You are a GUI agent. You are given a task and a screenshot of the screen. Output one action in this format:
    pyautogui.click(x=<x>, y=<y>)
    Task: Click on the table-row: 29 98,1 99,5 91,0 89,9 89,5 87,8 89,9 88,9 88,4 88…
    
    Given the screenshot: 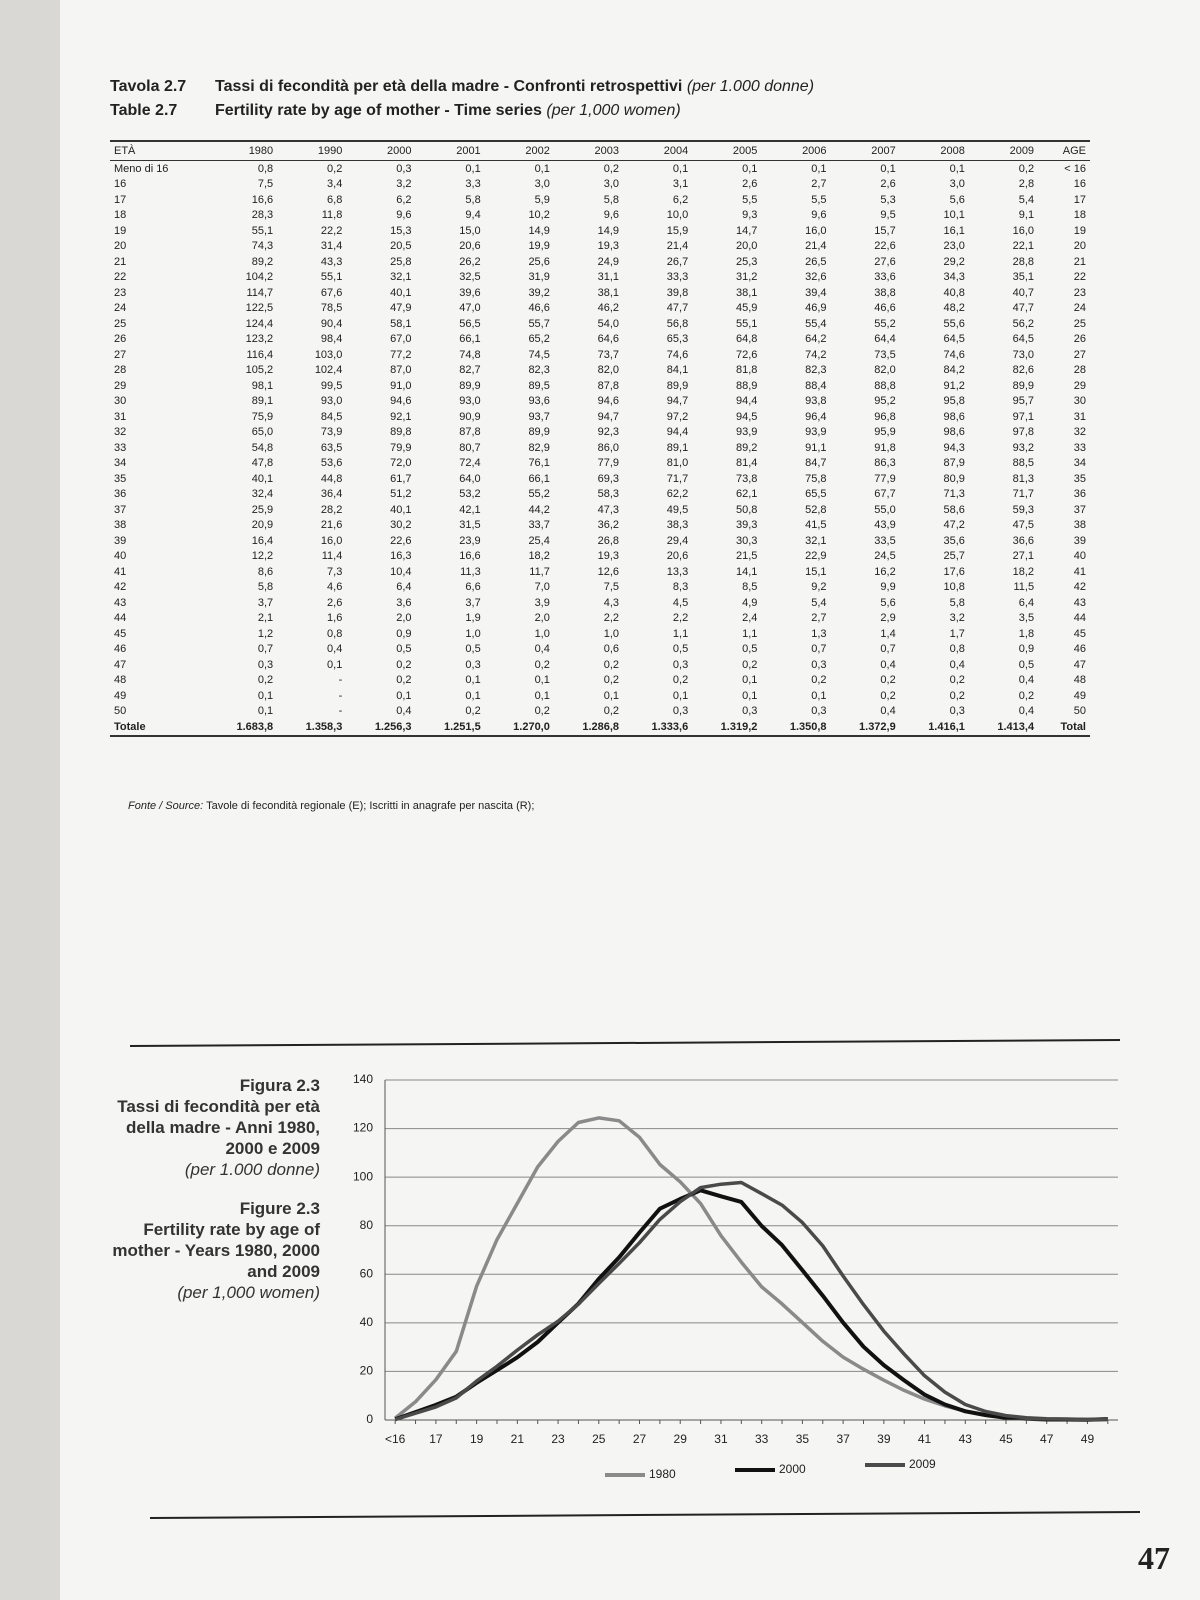 What is the action you would take?
    pyautogui.click(x=600, y=386)
    